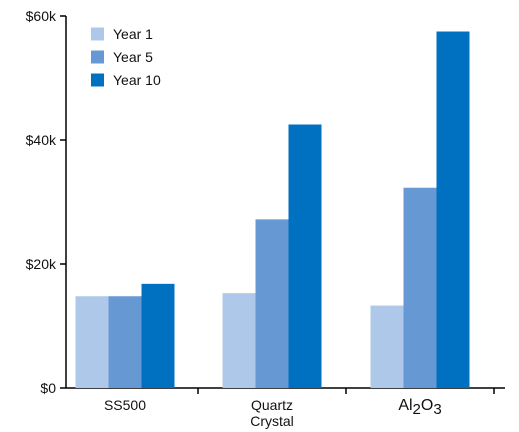  I want to click on x-category-label: SS500, so click(125, 405).